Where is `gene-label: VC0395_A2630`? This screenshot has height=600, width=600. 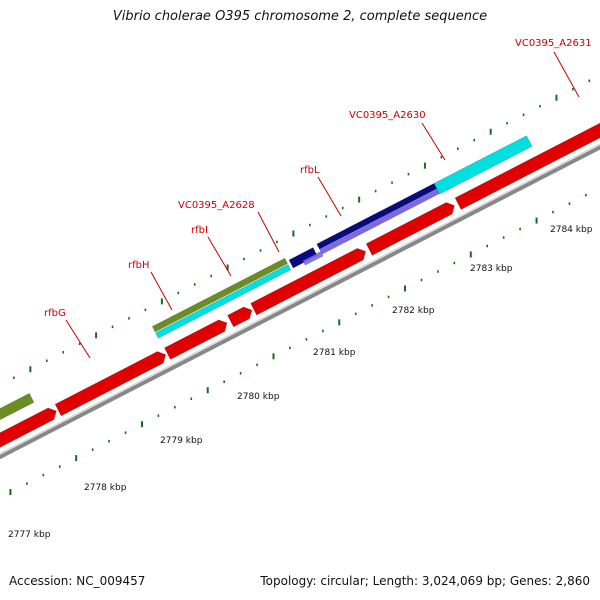 gene-label: VC0395_A2630 is located at coordinates (387, 115).